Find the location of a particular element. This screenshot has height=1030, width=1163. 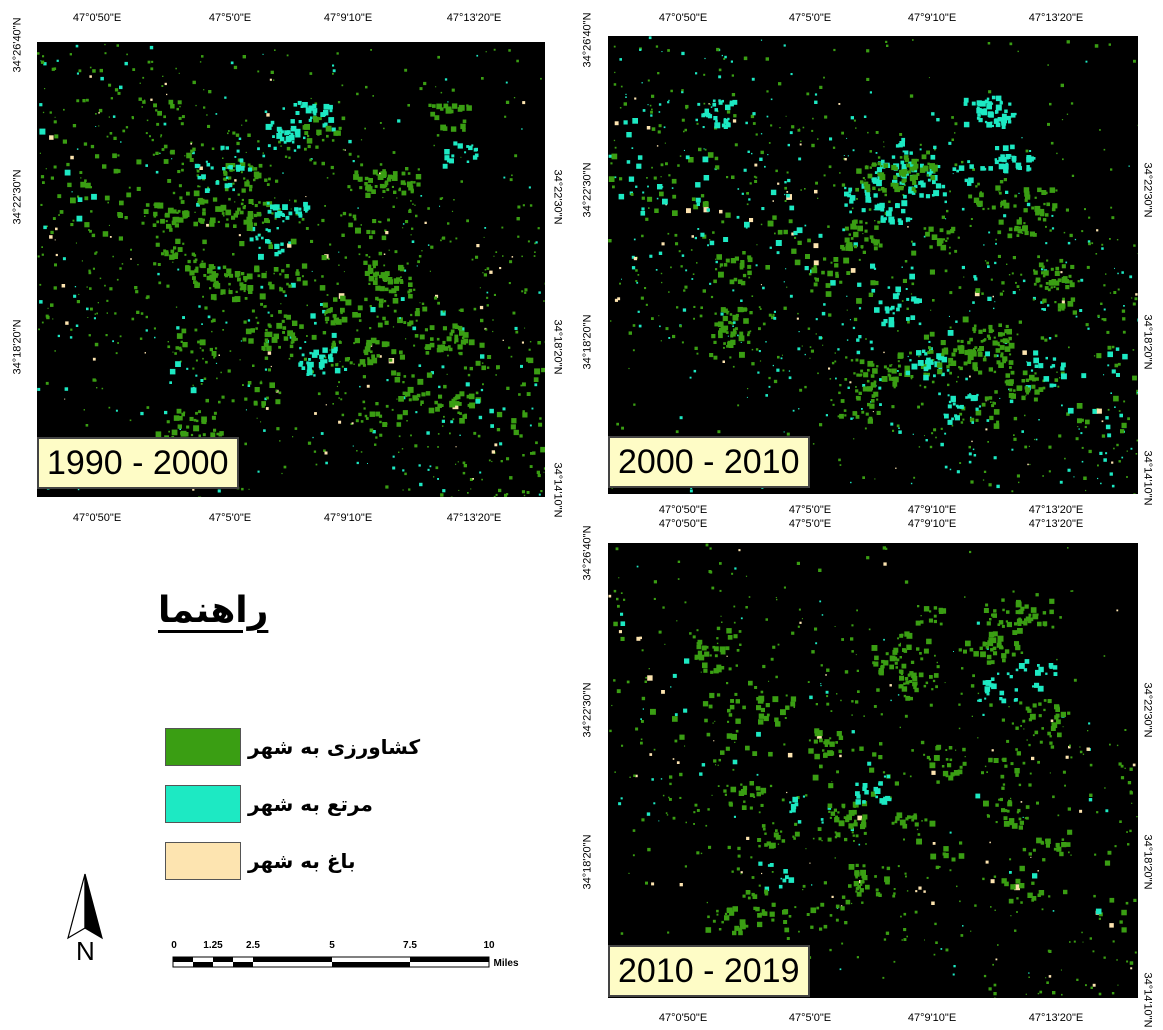

scale-unit: Miles is located at coordinates (506, 963).